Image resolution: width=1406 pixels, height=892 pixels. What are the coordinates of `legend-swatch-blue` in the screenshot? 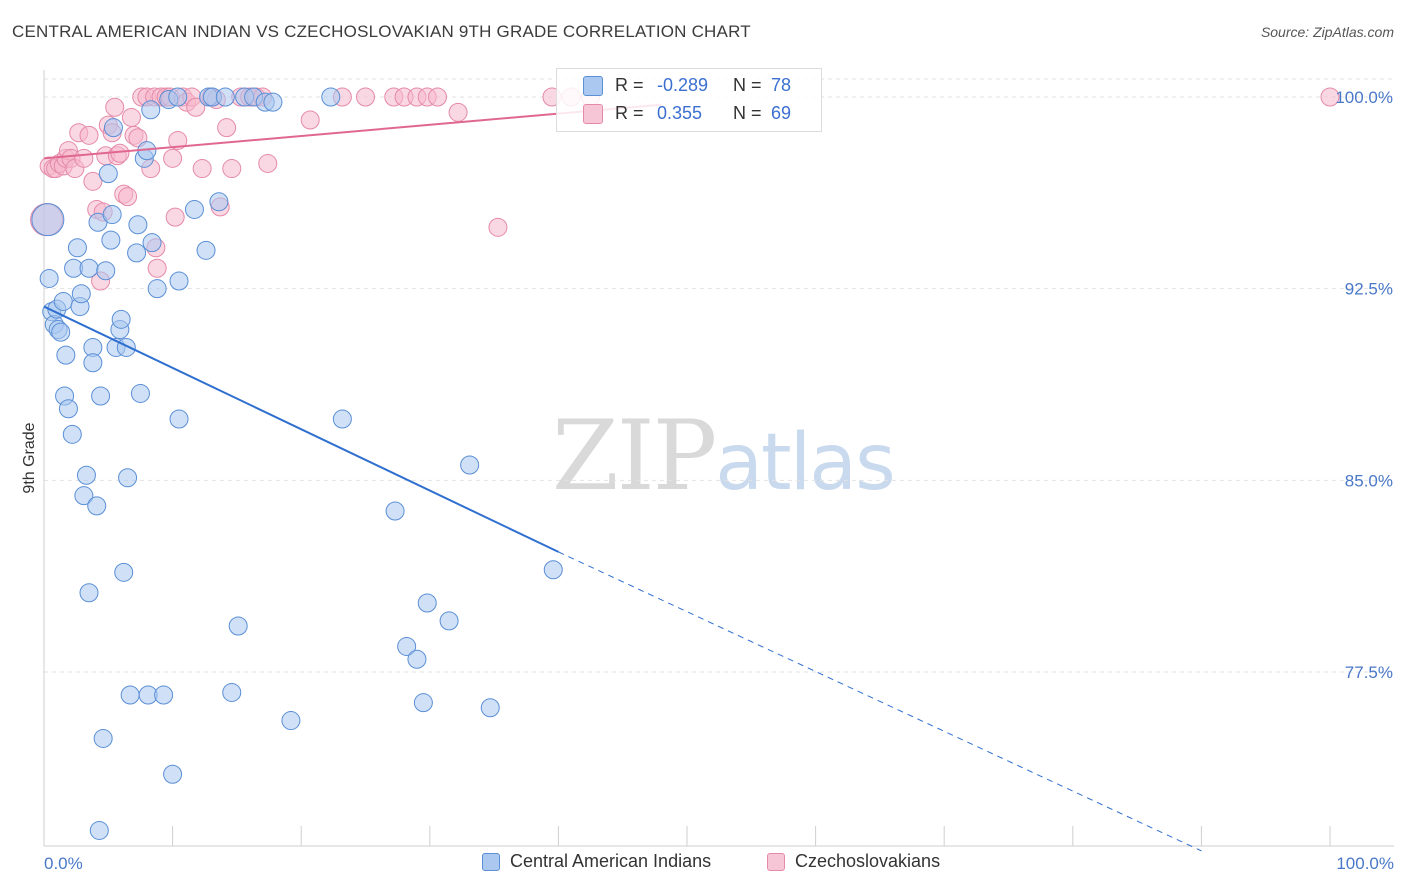 It's located at (491, 861).